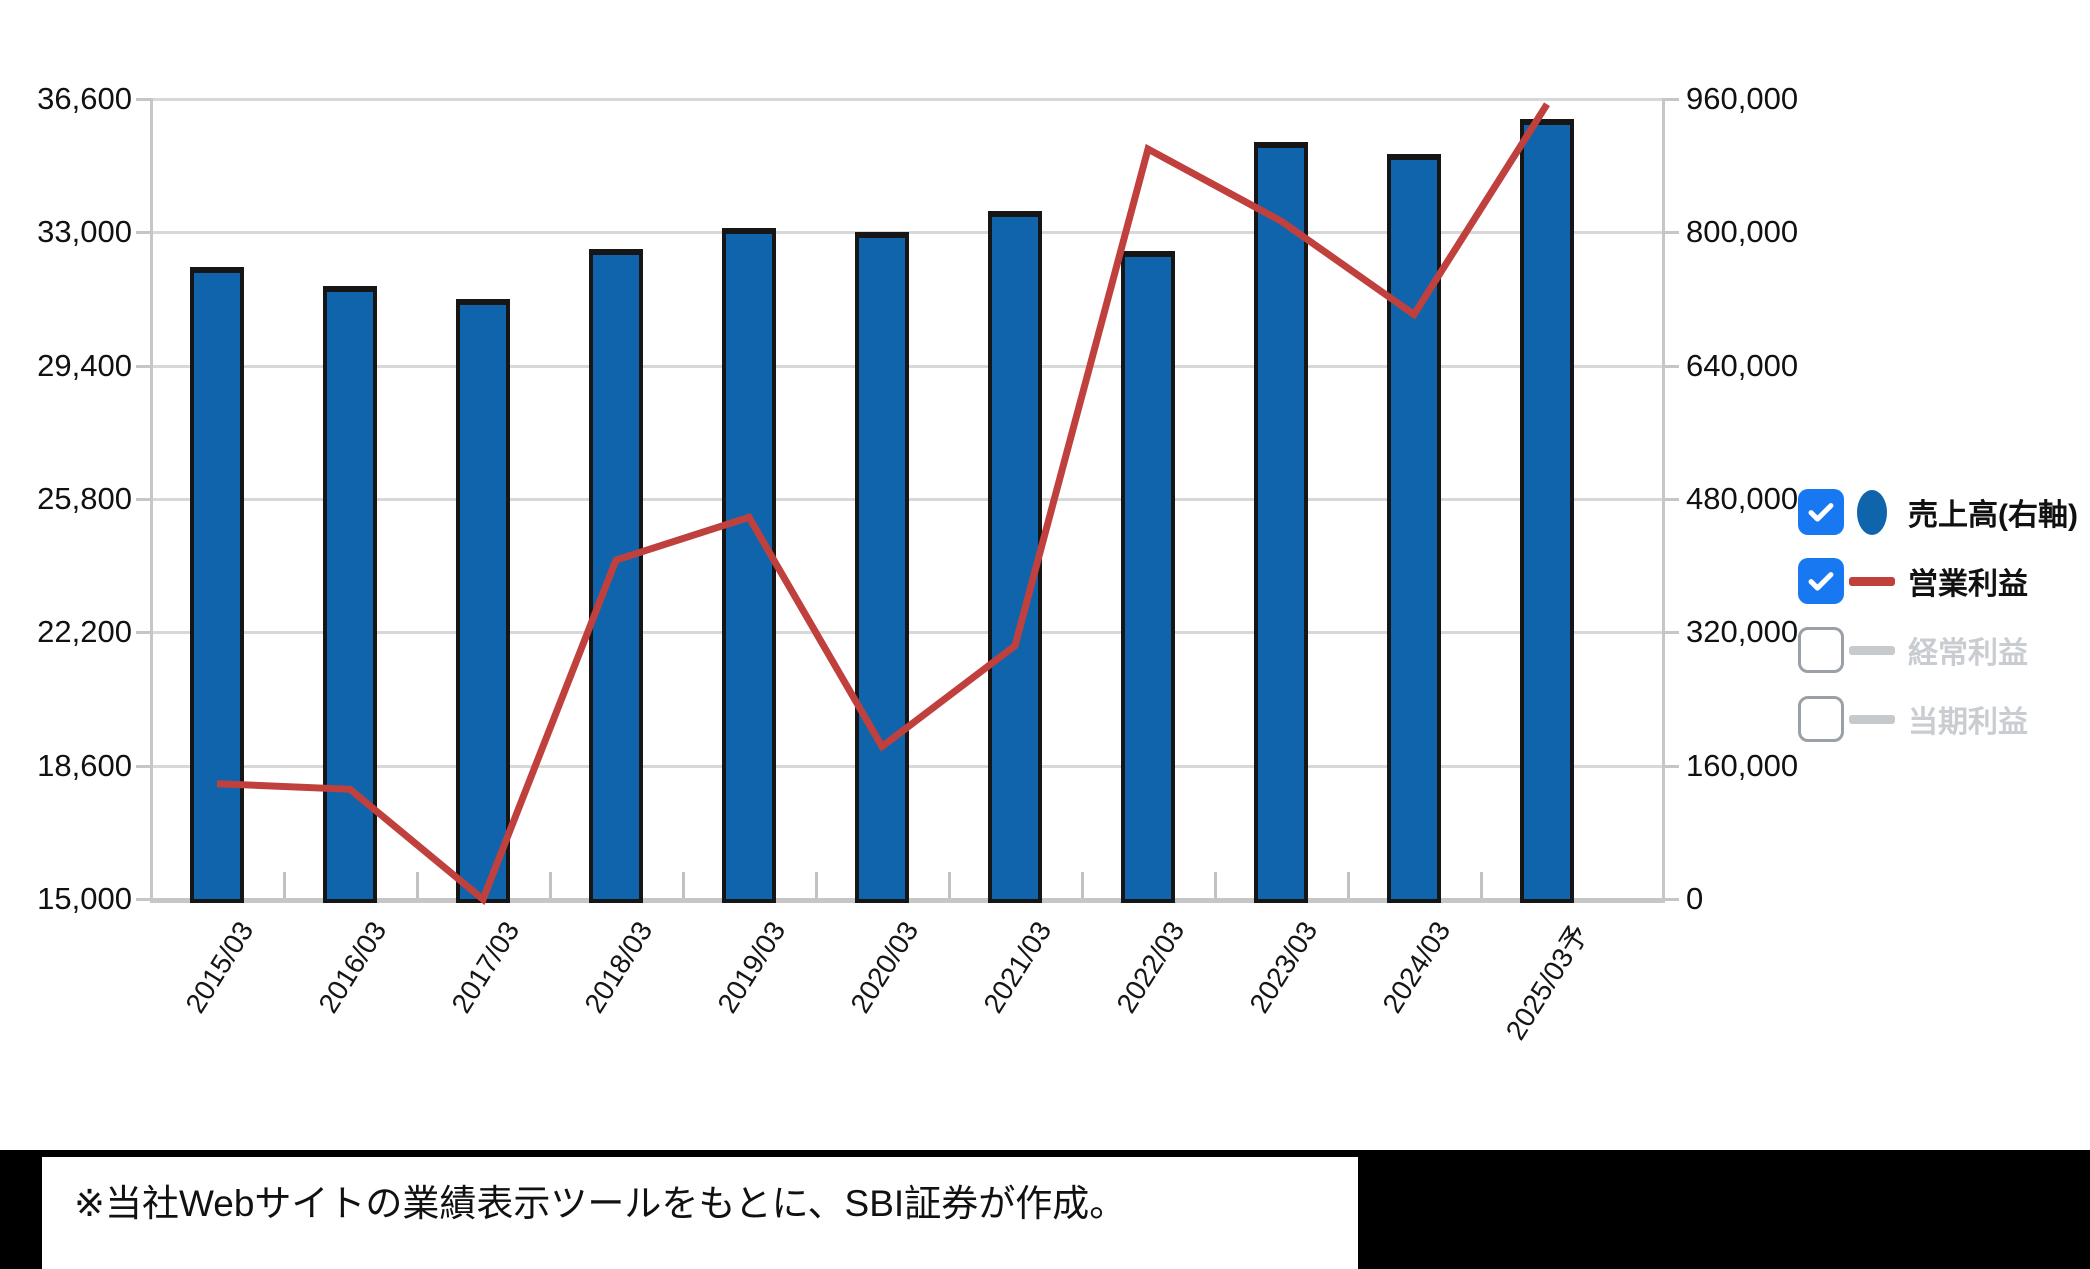 The height and width of the screenshot is (1269, 2090). I want to click on right-axis-label: 480,000, so click(1742, 498).